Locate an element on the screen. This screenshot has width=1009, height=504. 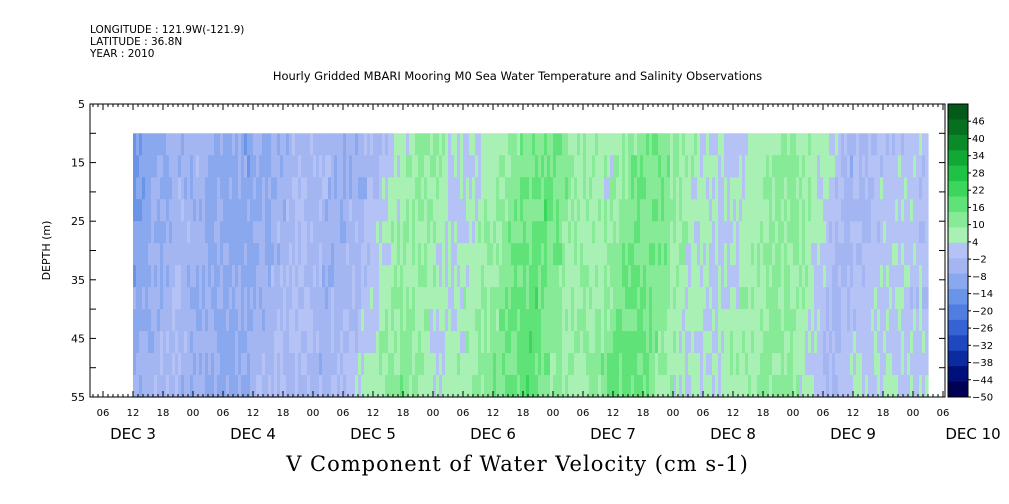
colorbar-swatch is located at coordinates (958, 389).